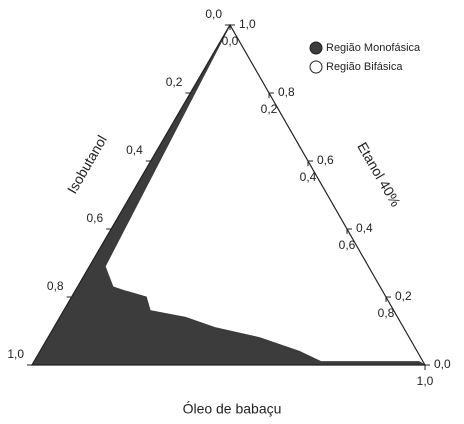  What do you see at coordinates (134, 150) in the screenshot?
I see `isobutanol-tick-label: 0,4` at bounding box center [134, 150].